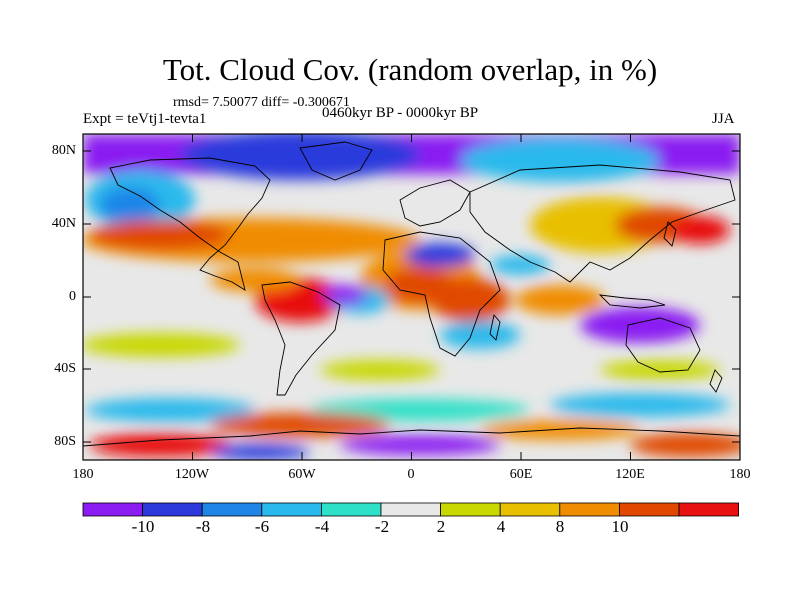 This screenshot has height=600, width=800. Describe the element at coordinates (411, 474) in the screenshot. I see `lon-label-0: 0` at that location.